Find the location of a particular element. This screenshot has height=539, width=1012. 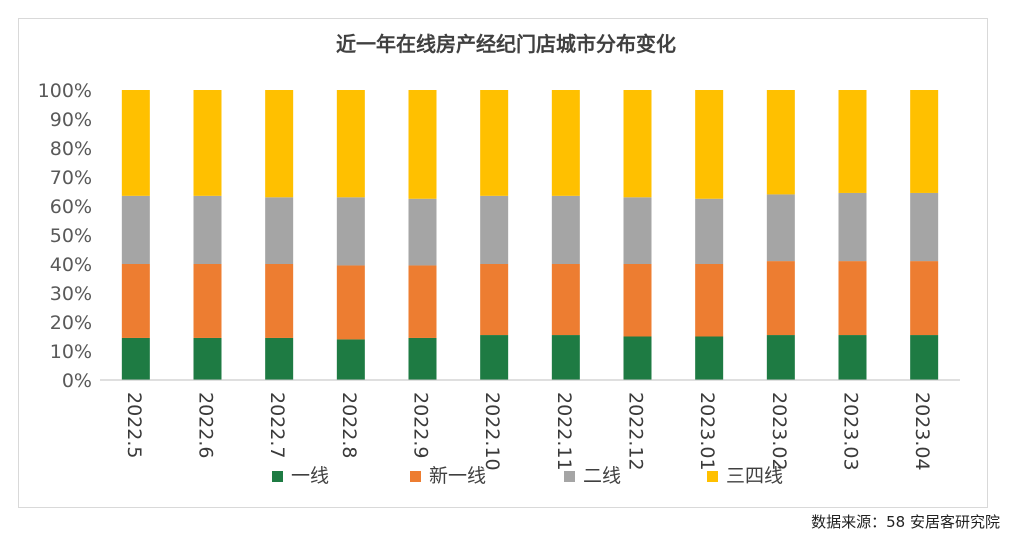

y-tick-label: 40% is located at coordinates (71, 265).